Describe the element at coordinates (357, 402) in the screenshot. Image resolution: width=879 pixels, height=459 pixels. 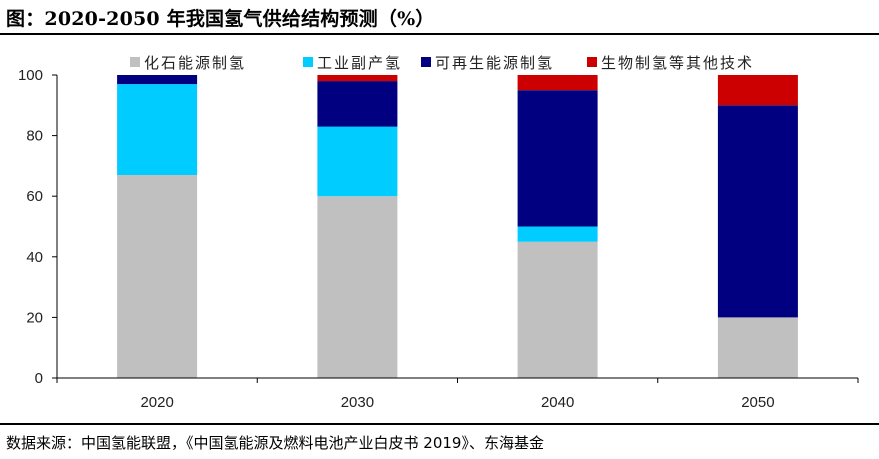
I see `x-tick-label: 2030` at that location.